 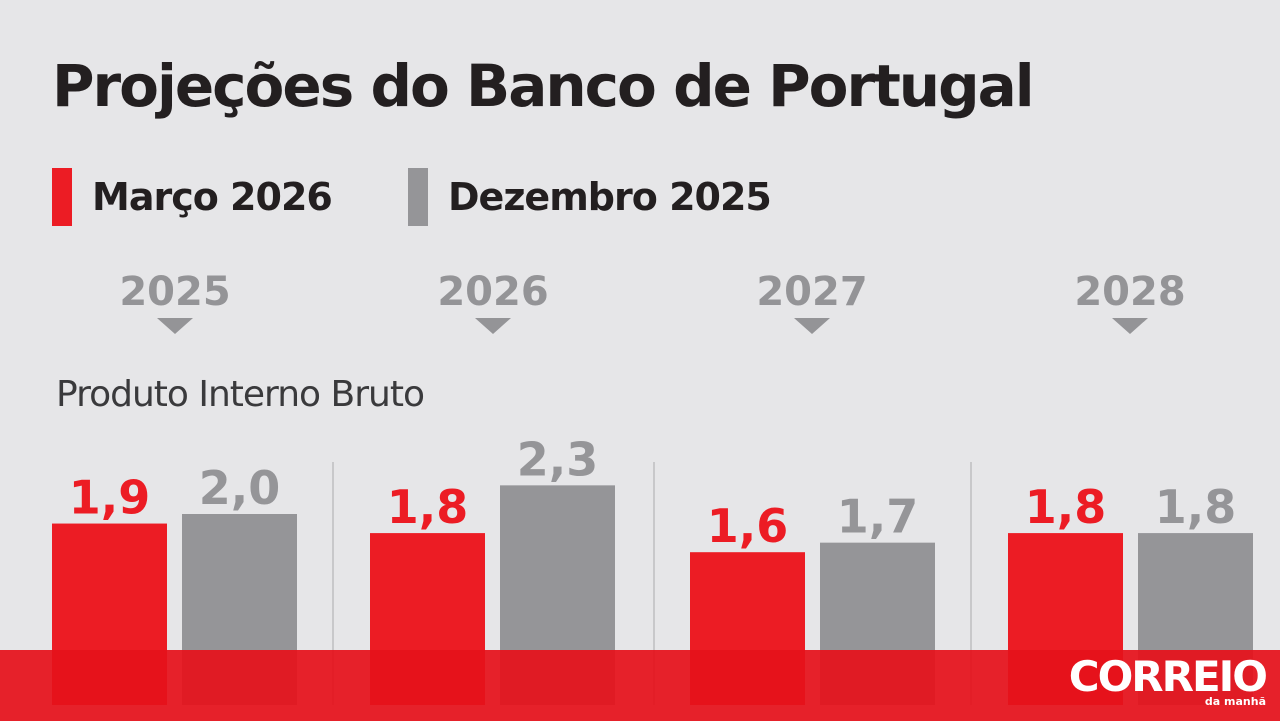 I want to click on brand-subtitle: da manhã, so click(x=1235, y=701).